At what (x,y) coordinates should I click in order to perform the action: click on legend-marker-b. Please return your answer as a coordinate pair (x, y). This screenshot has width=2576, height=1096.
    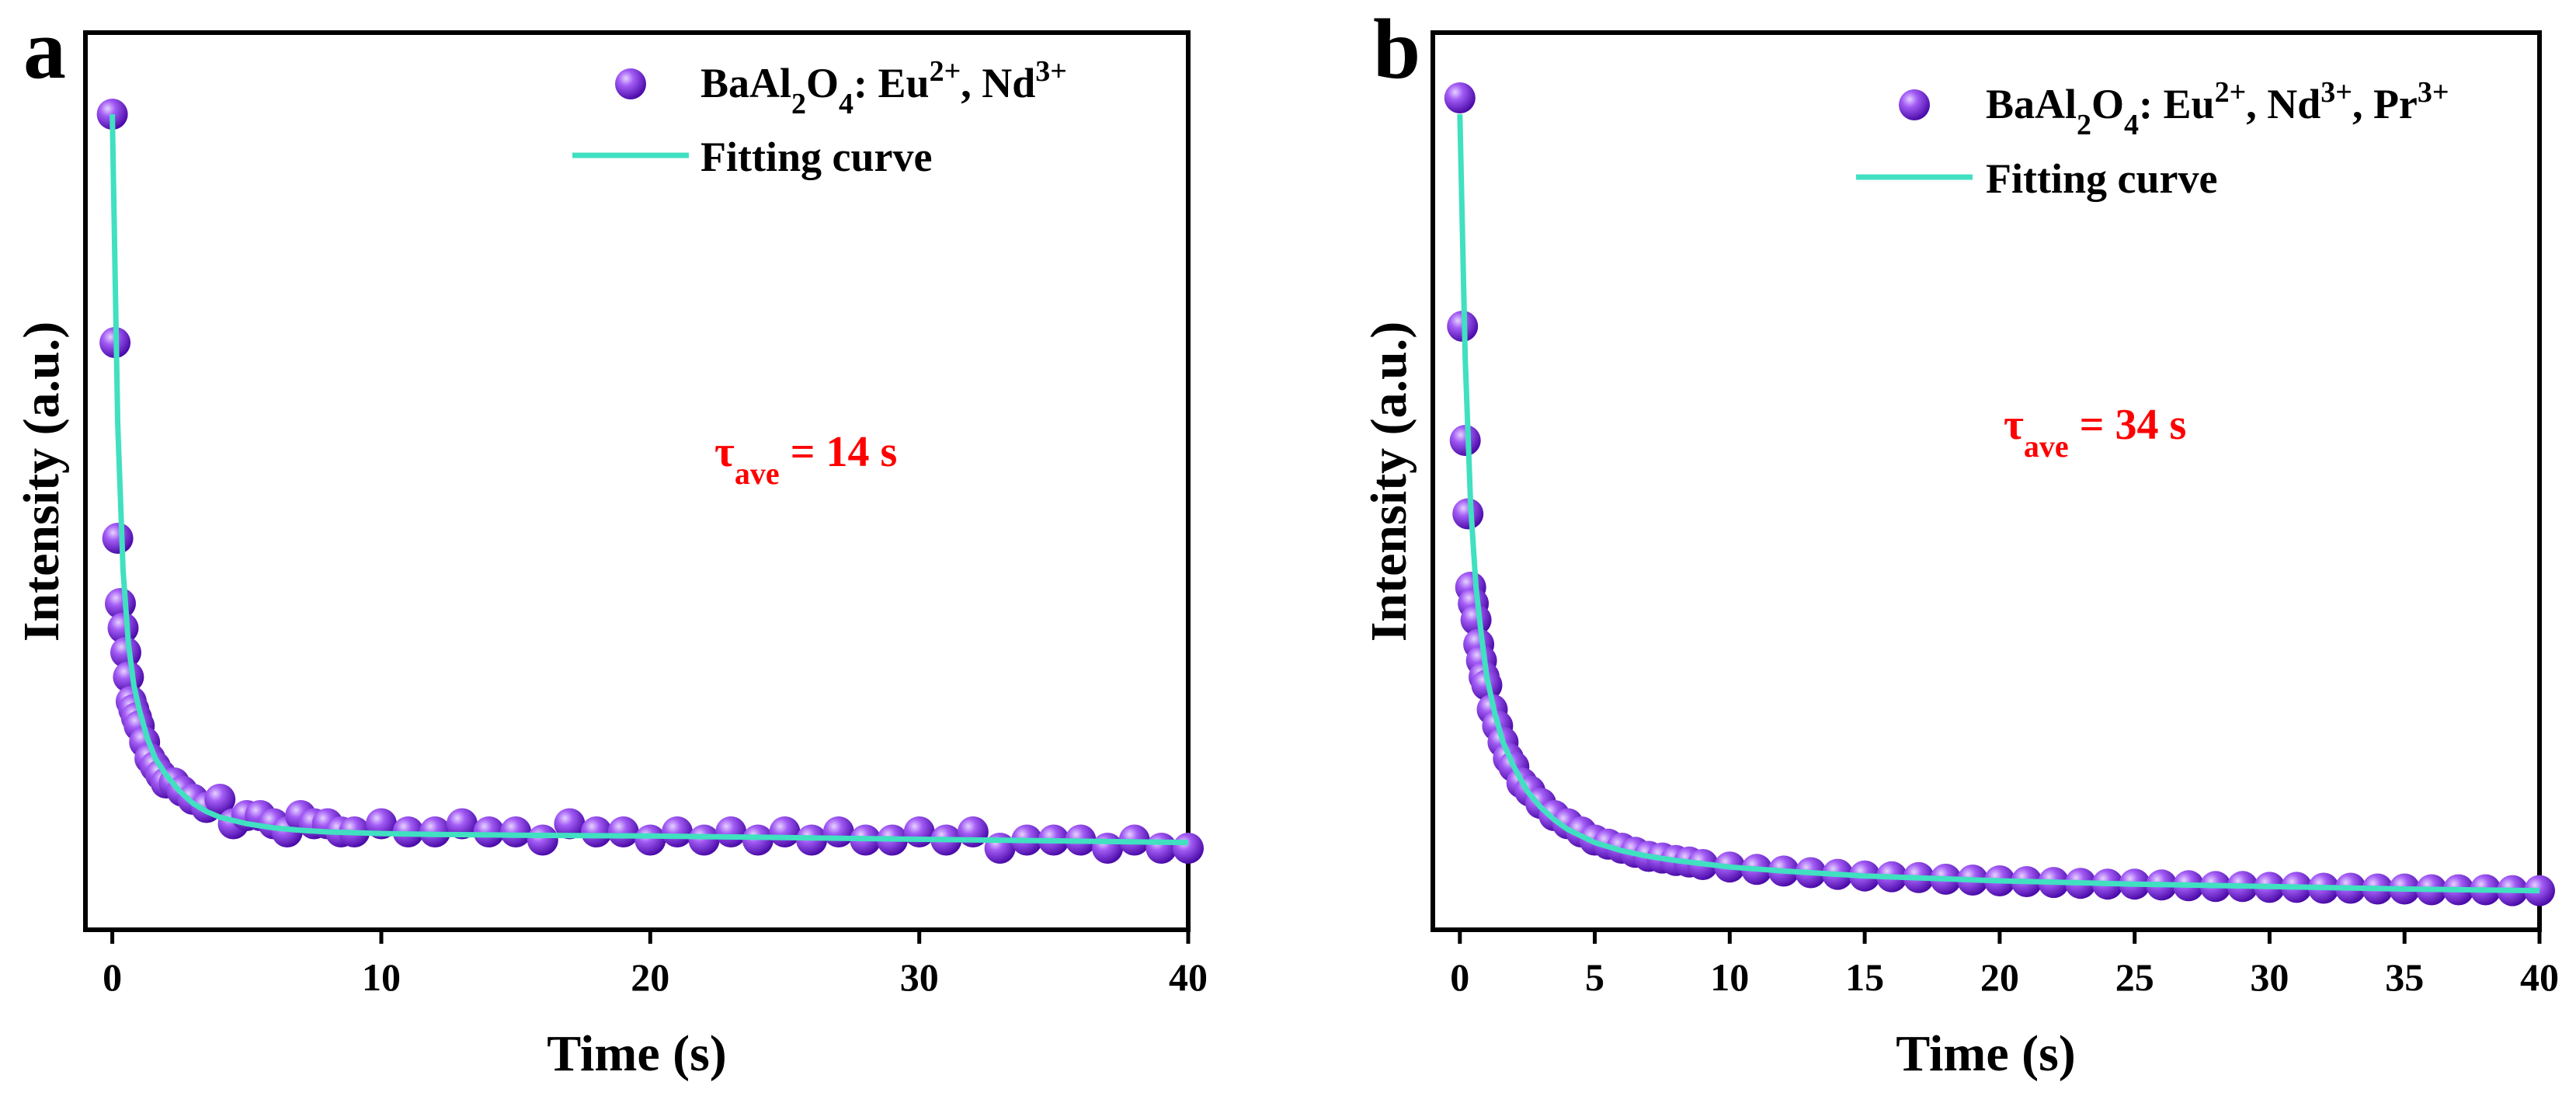
    Looking at the image, I should click on (1914, 104).